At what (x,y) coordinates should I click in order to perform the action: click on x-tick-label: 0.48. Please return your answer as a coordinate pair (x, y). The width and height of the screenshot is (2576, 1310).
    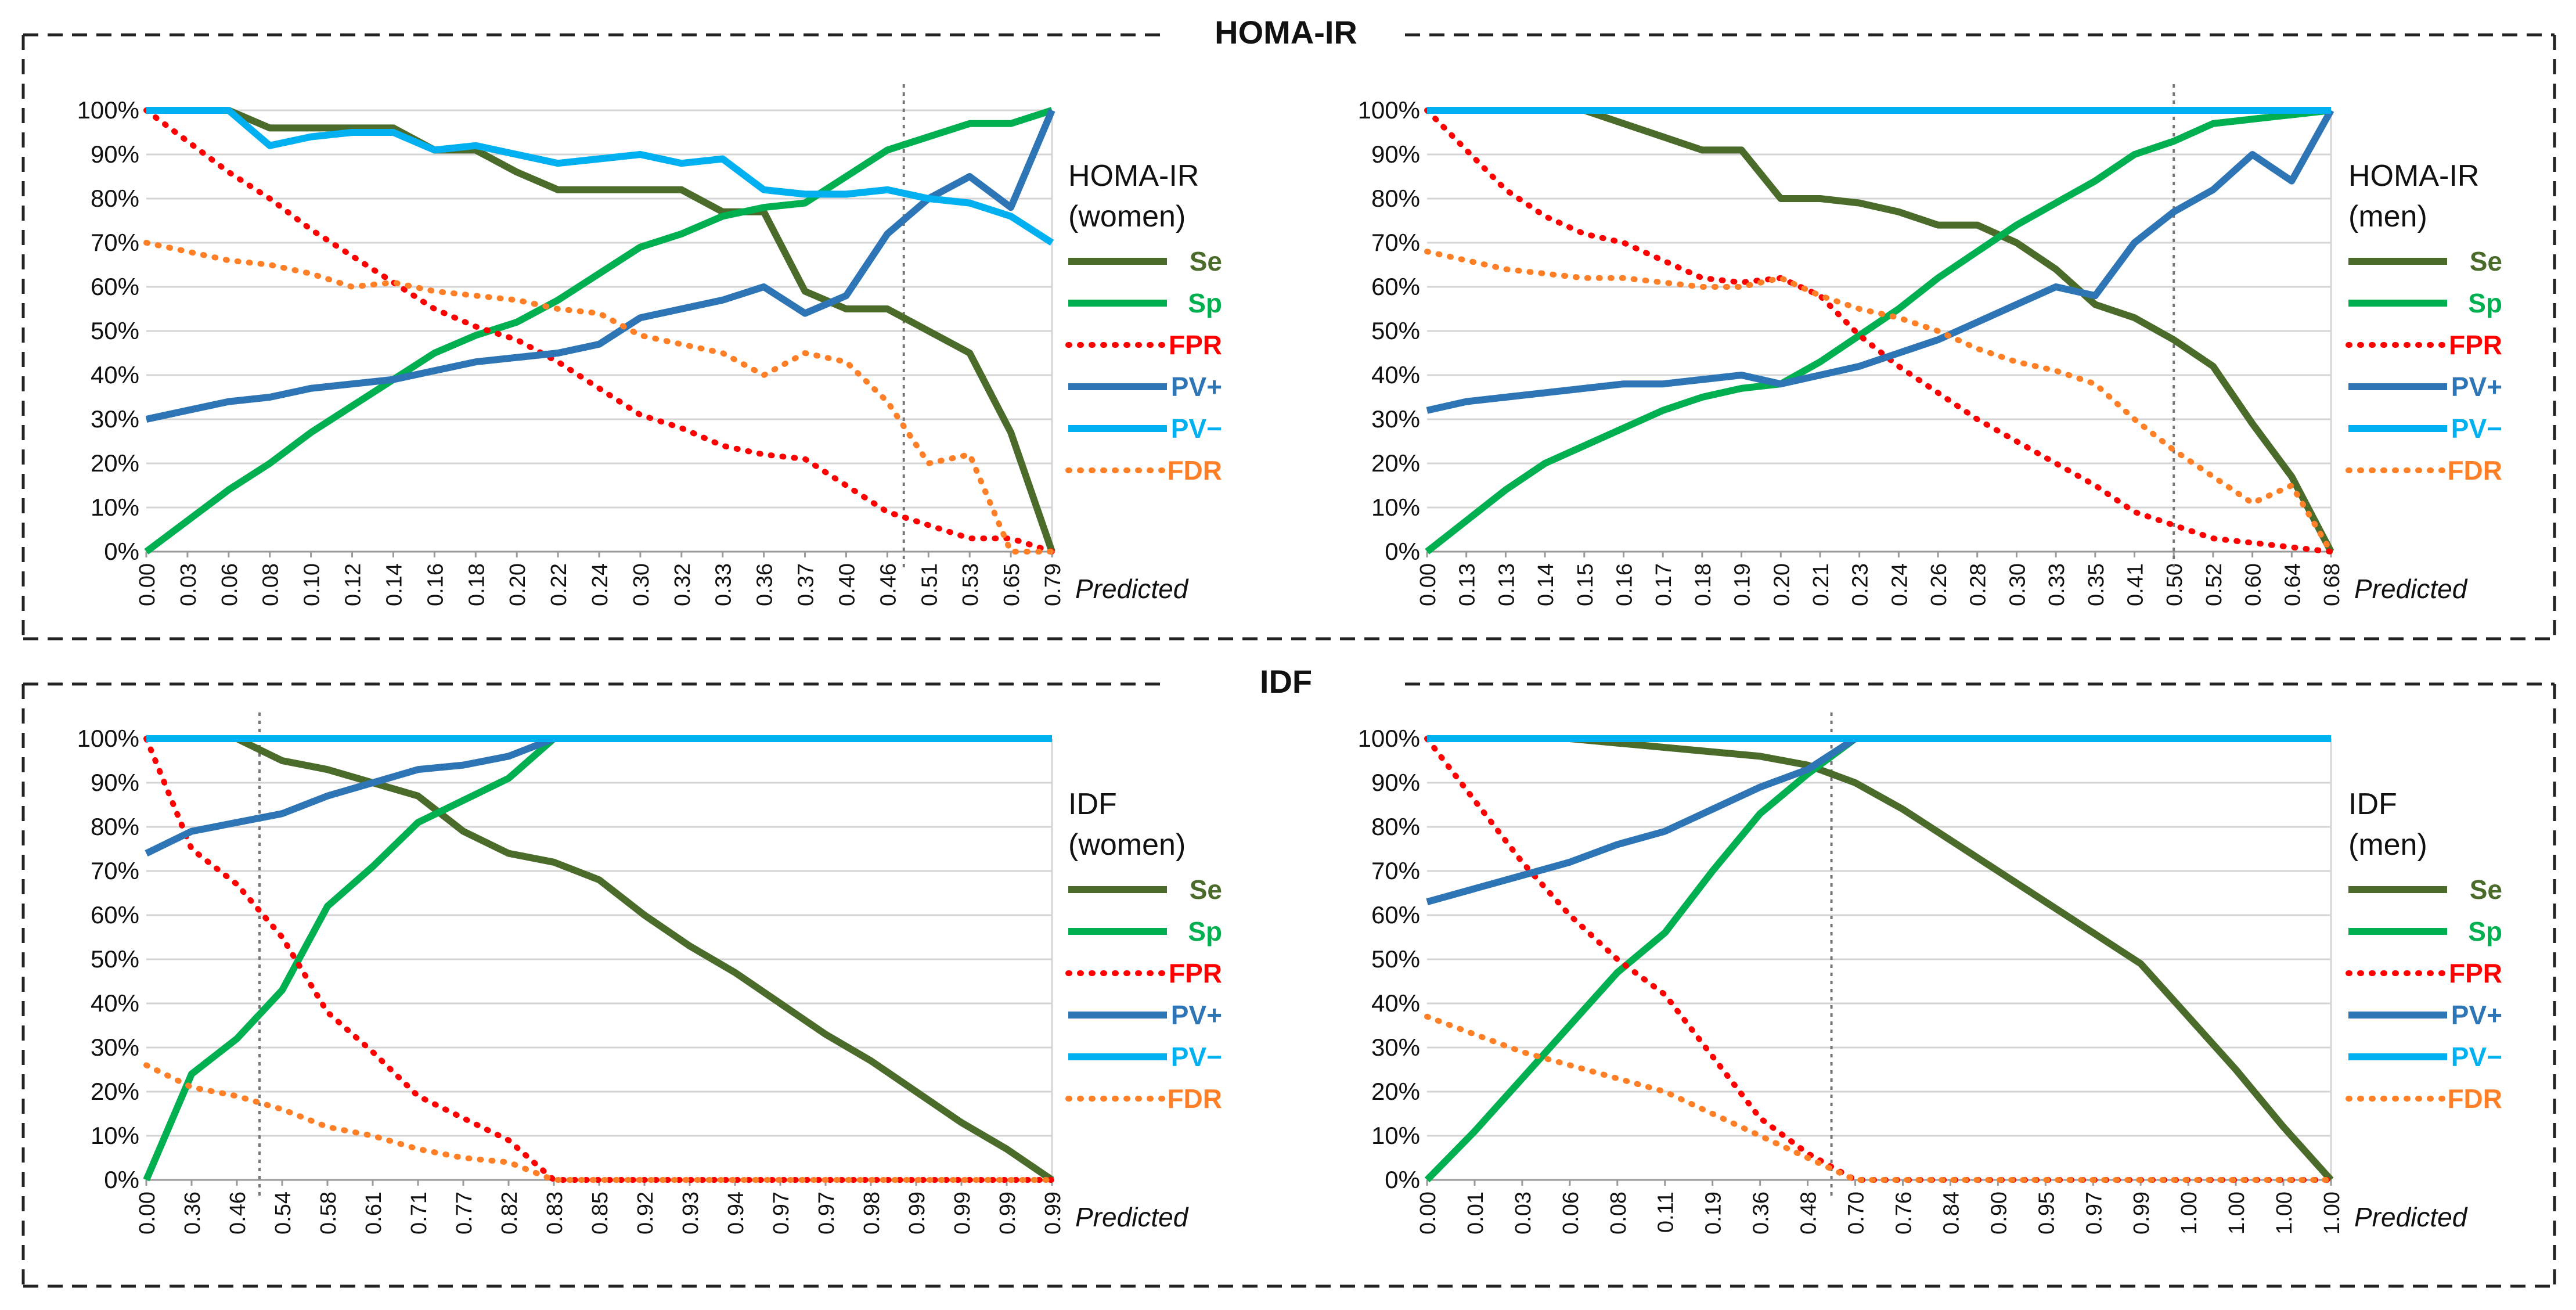
    Looking at the image, I should click on (1809, 1213).